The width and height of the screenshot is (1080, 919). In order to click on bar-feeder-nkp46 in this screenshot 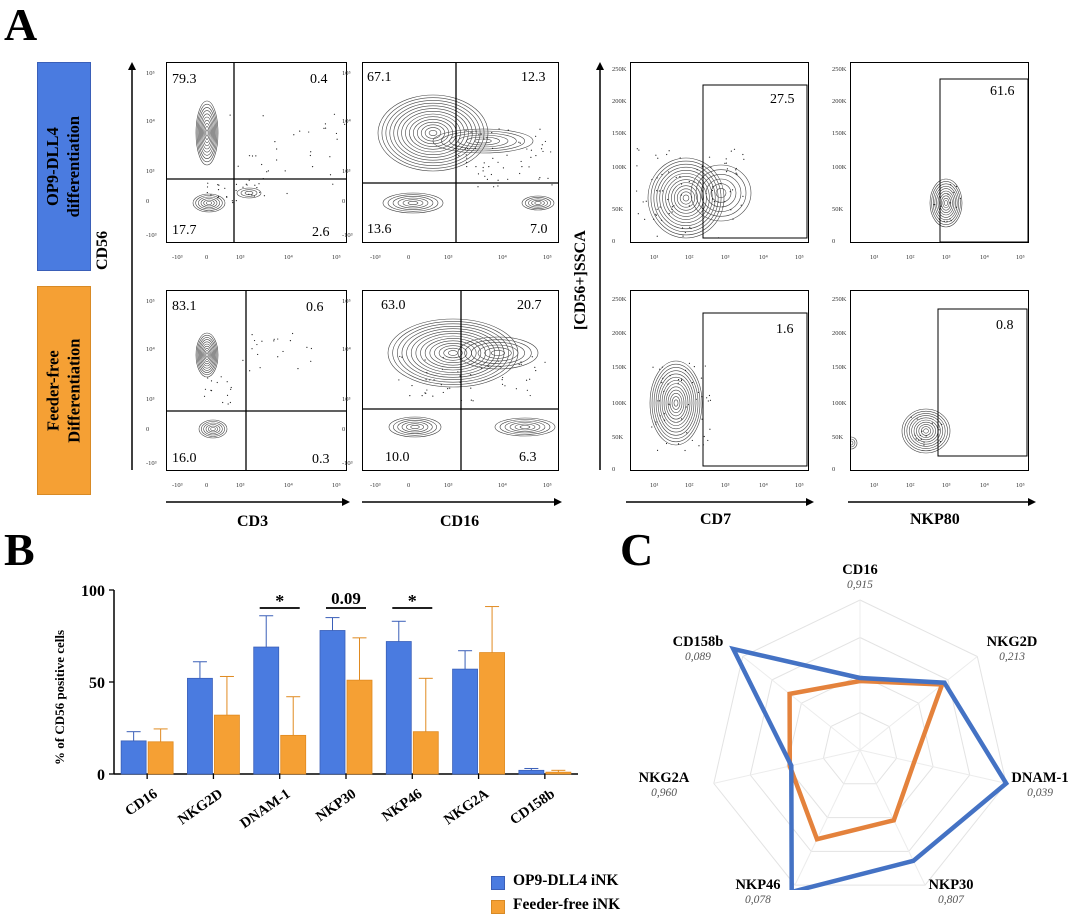, I will do `click(425, 753)`.